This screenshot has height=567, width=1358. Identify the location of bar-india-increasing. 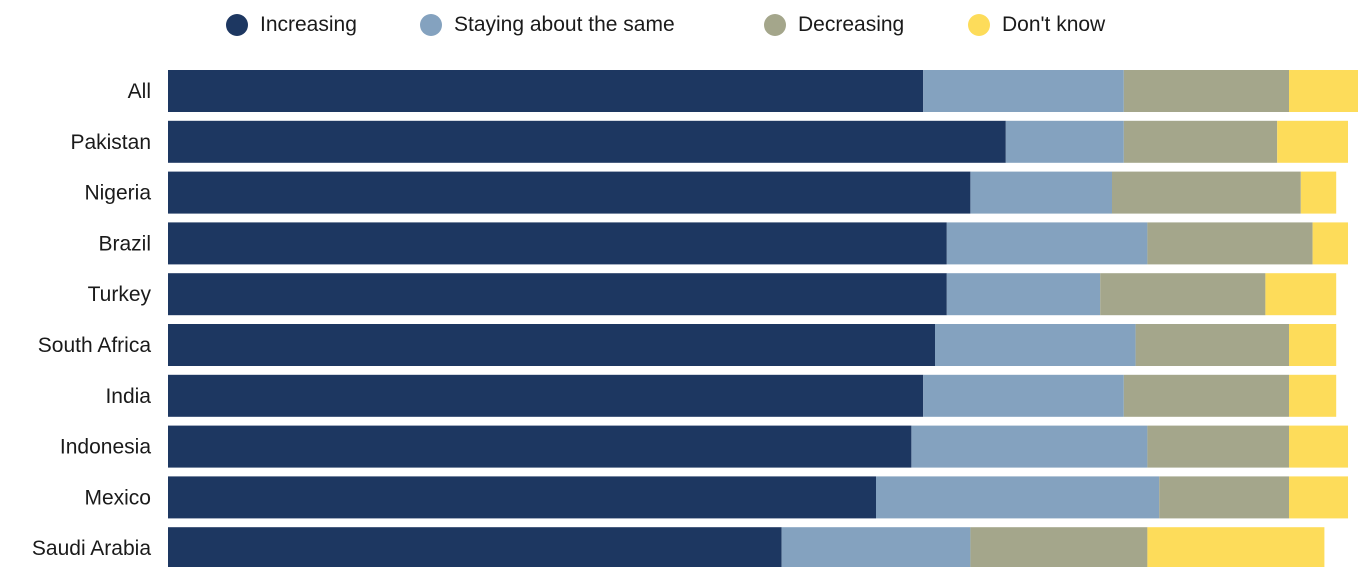
(546, 395).